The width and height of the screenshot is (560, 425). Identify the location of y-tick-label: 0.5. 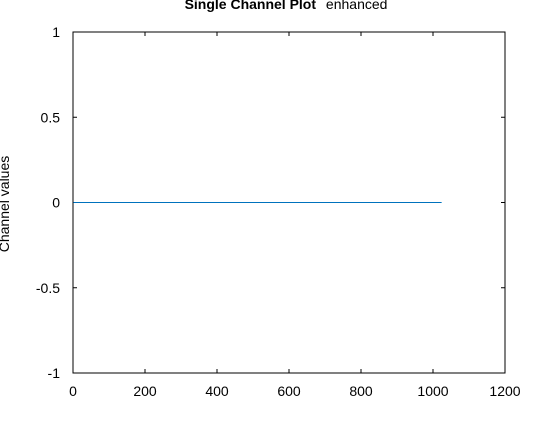
(51, 117).